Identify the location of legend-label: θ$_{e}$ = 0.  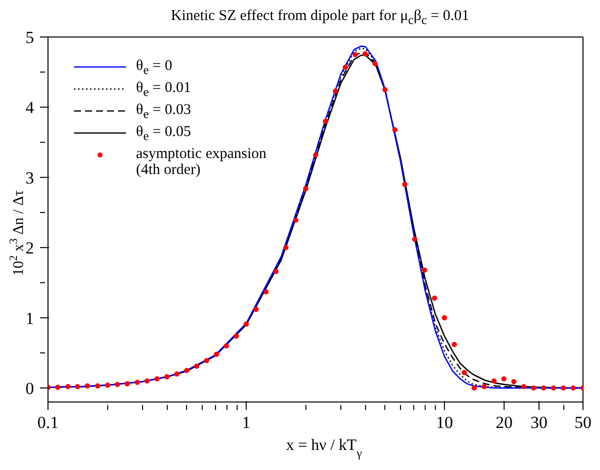
(154, 68).